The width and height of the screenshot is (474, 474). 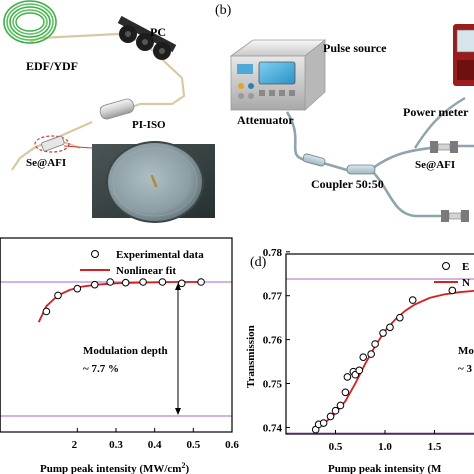 I want to click on se-afi-mount, so click(x=444, y=147).